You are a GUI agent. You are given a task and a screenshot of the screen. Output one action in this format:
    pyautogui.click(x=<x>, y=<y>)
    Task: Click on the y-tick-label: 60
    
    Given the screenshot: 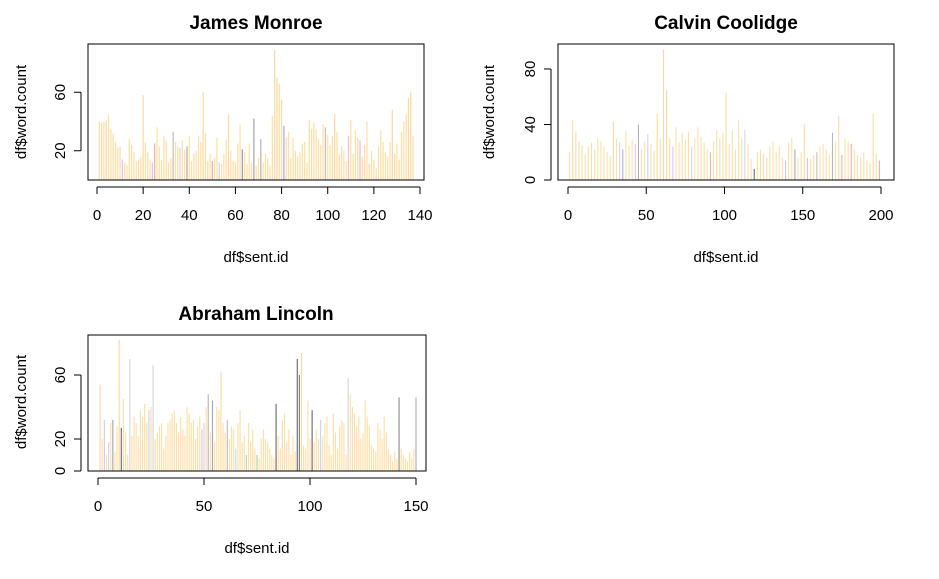 What is the action you would take?
    pyautogui.click(x=60, y=92)
    